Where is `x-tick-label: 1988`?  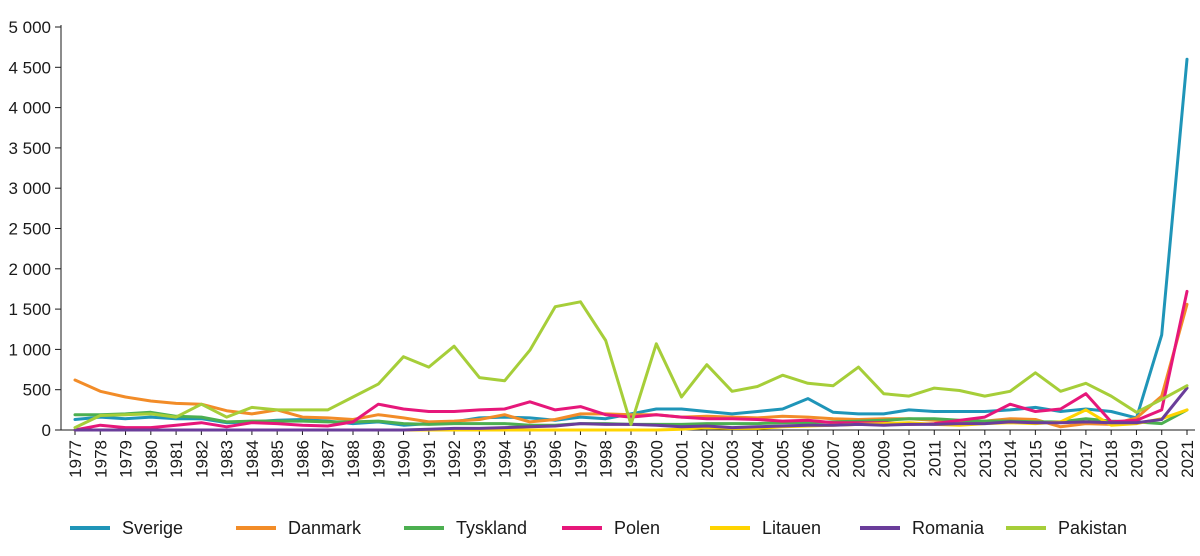
x-tick-label: 1988 is located at coordinates (353, 459).